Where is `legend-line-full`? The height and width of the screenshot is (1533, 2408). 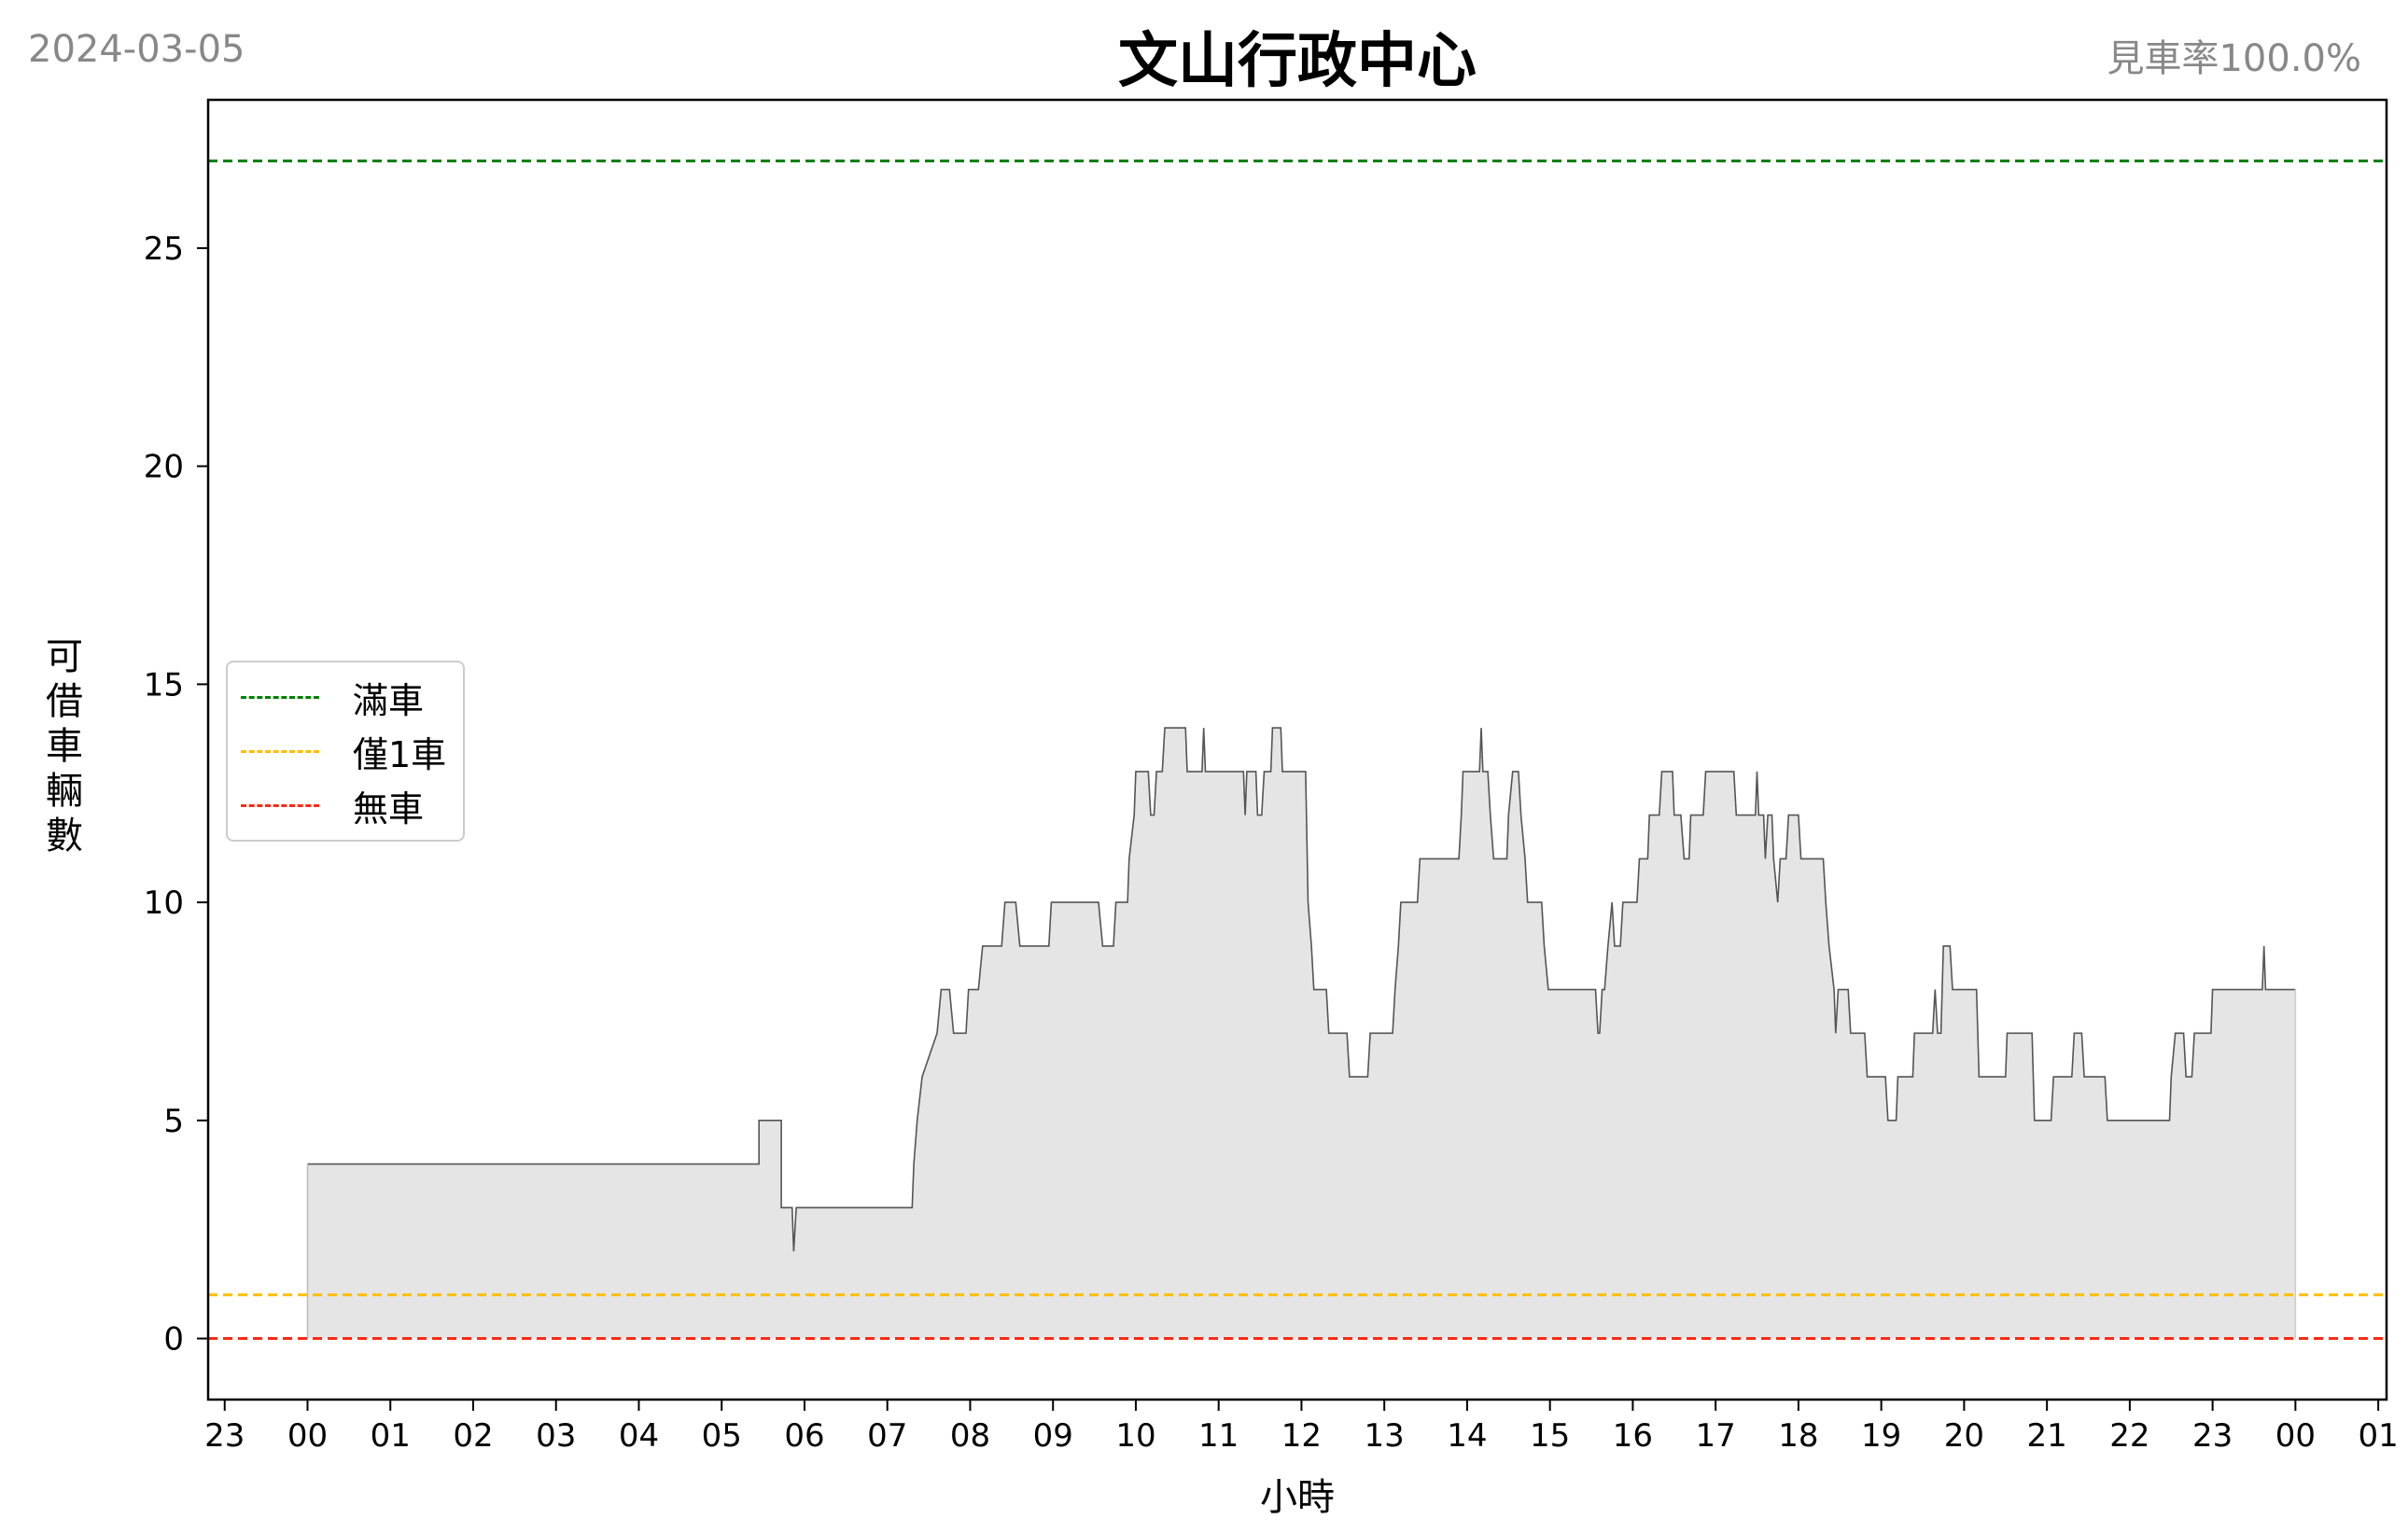 legend-line-full is located at coordinates (280, 697).